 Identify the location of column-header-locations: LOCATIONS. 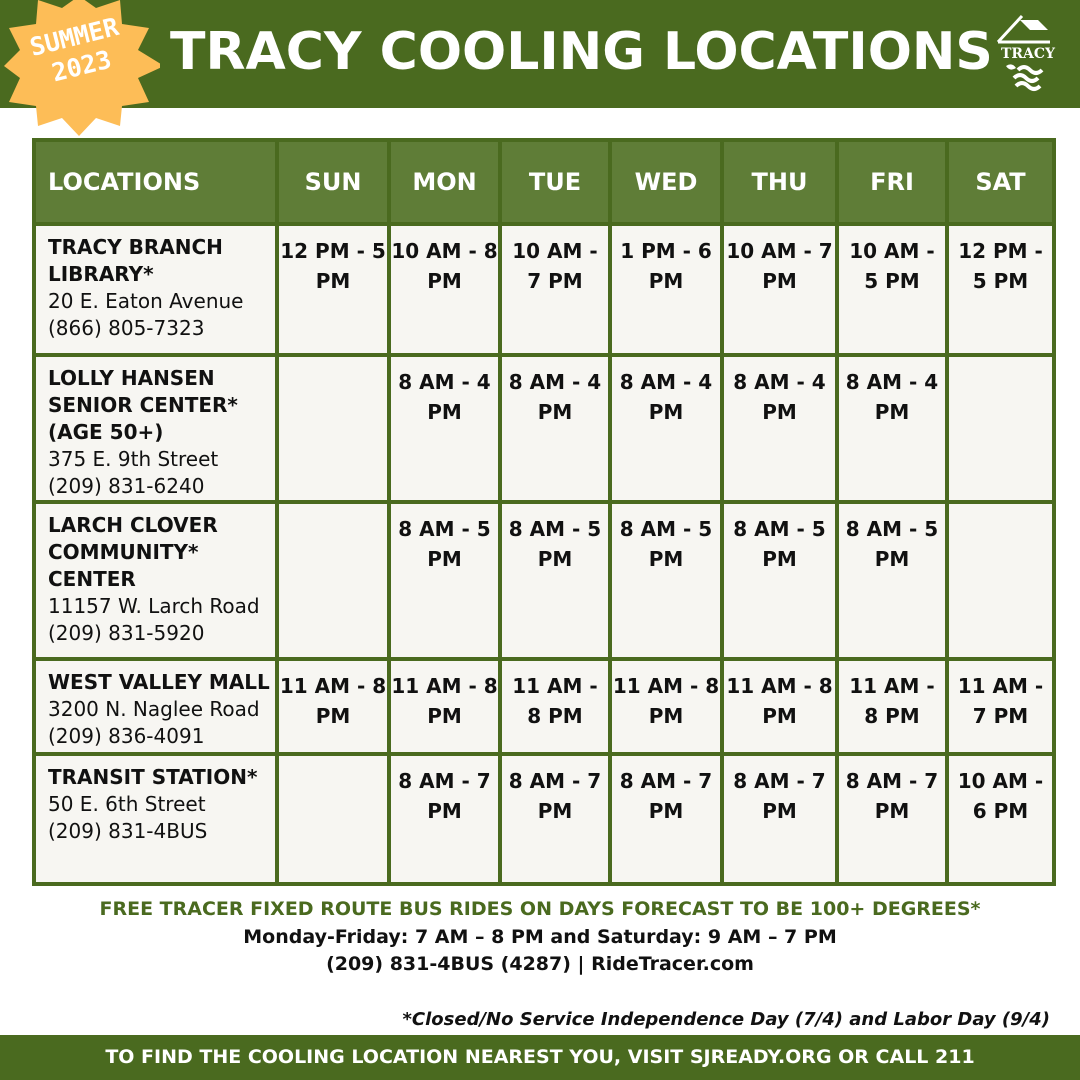
(155, 182).